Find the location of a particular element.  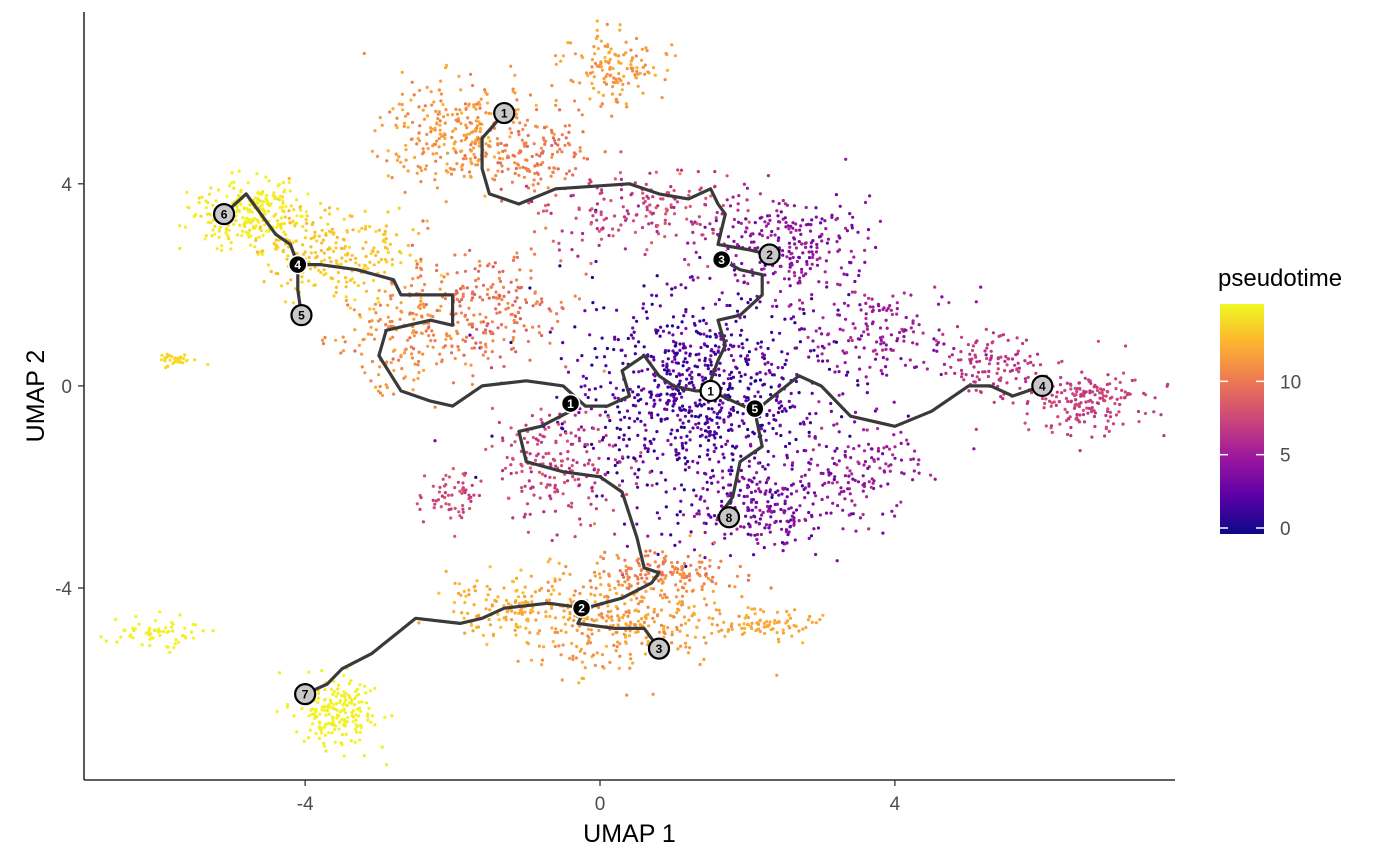

node-label: 4 is located at coordinates (1042, 386).